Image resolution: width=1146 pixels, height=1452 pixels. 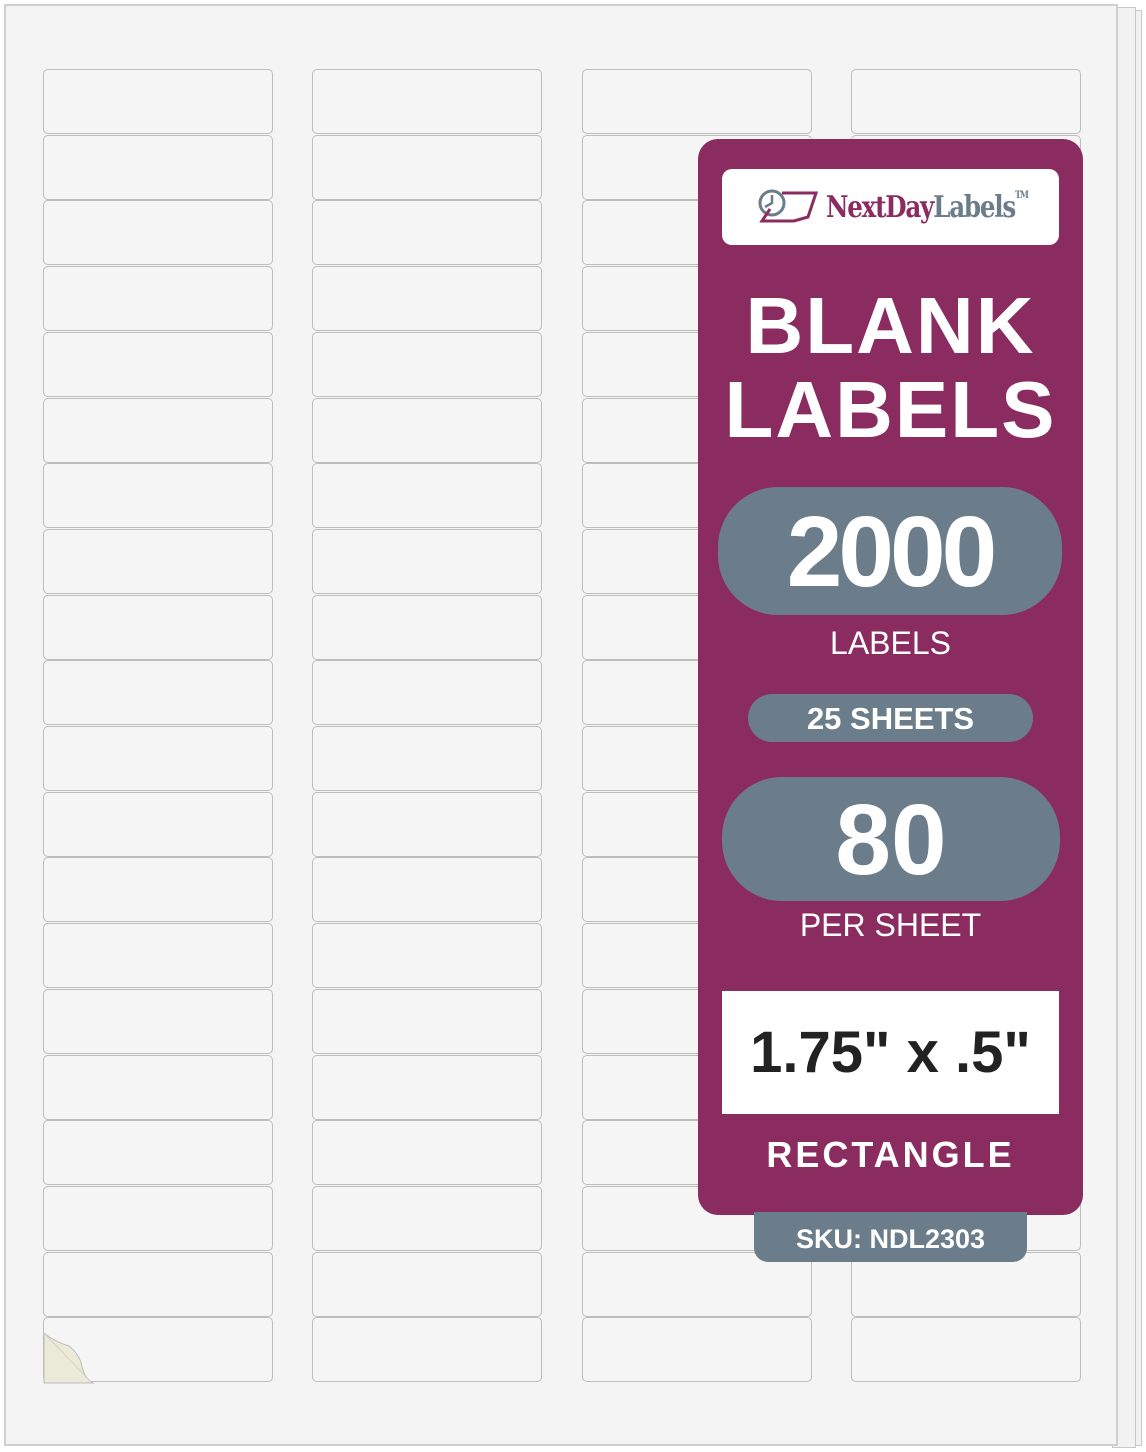 What do you see at coordinates (890, 718) in the screenshot?
I see `sheets-badge: 25 SHEETS` at bounding box center [890, 718].